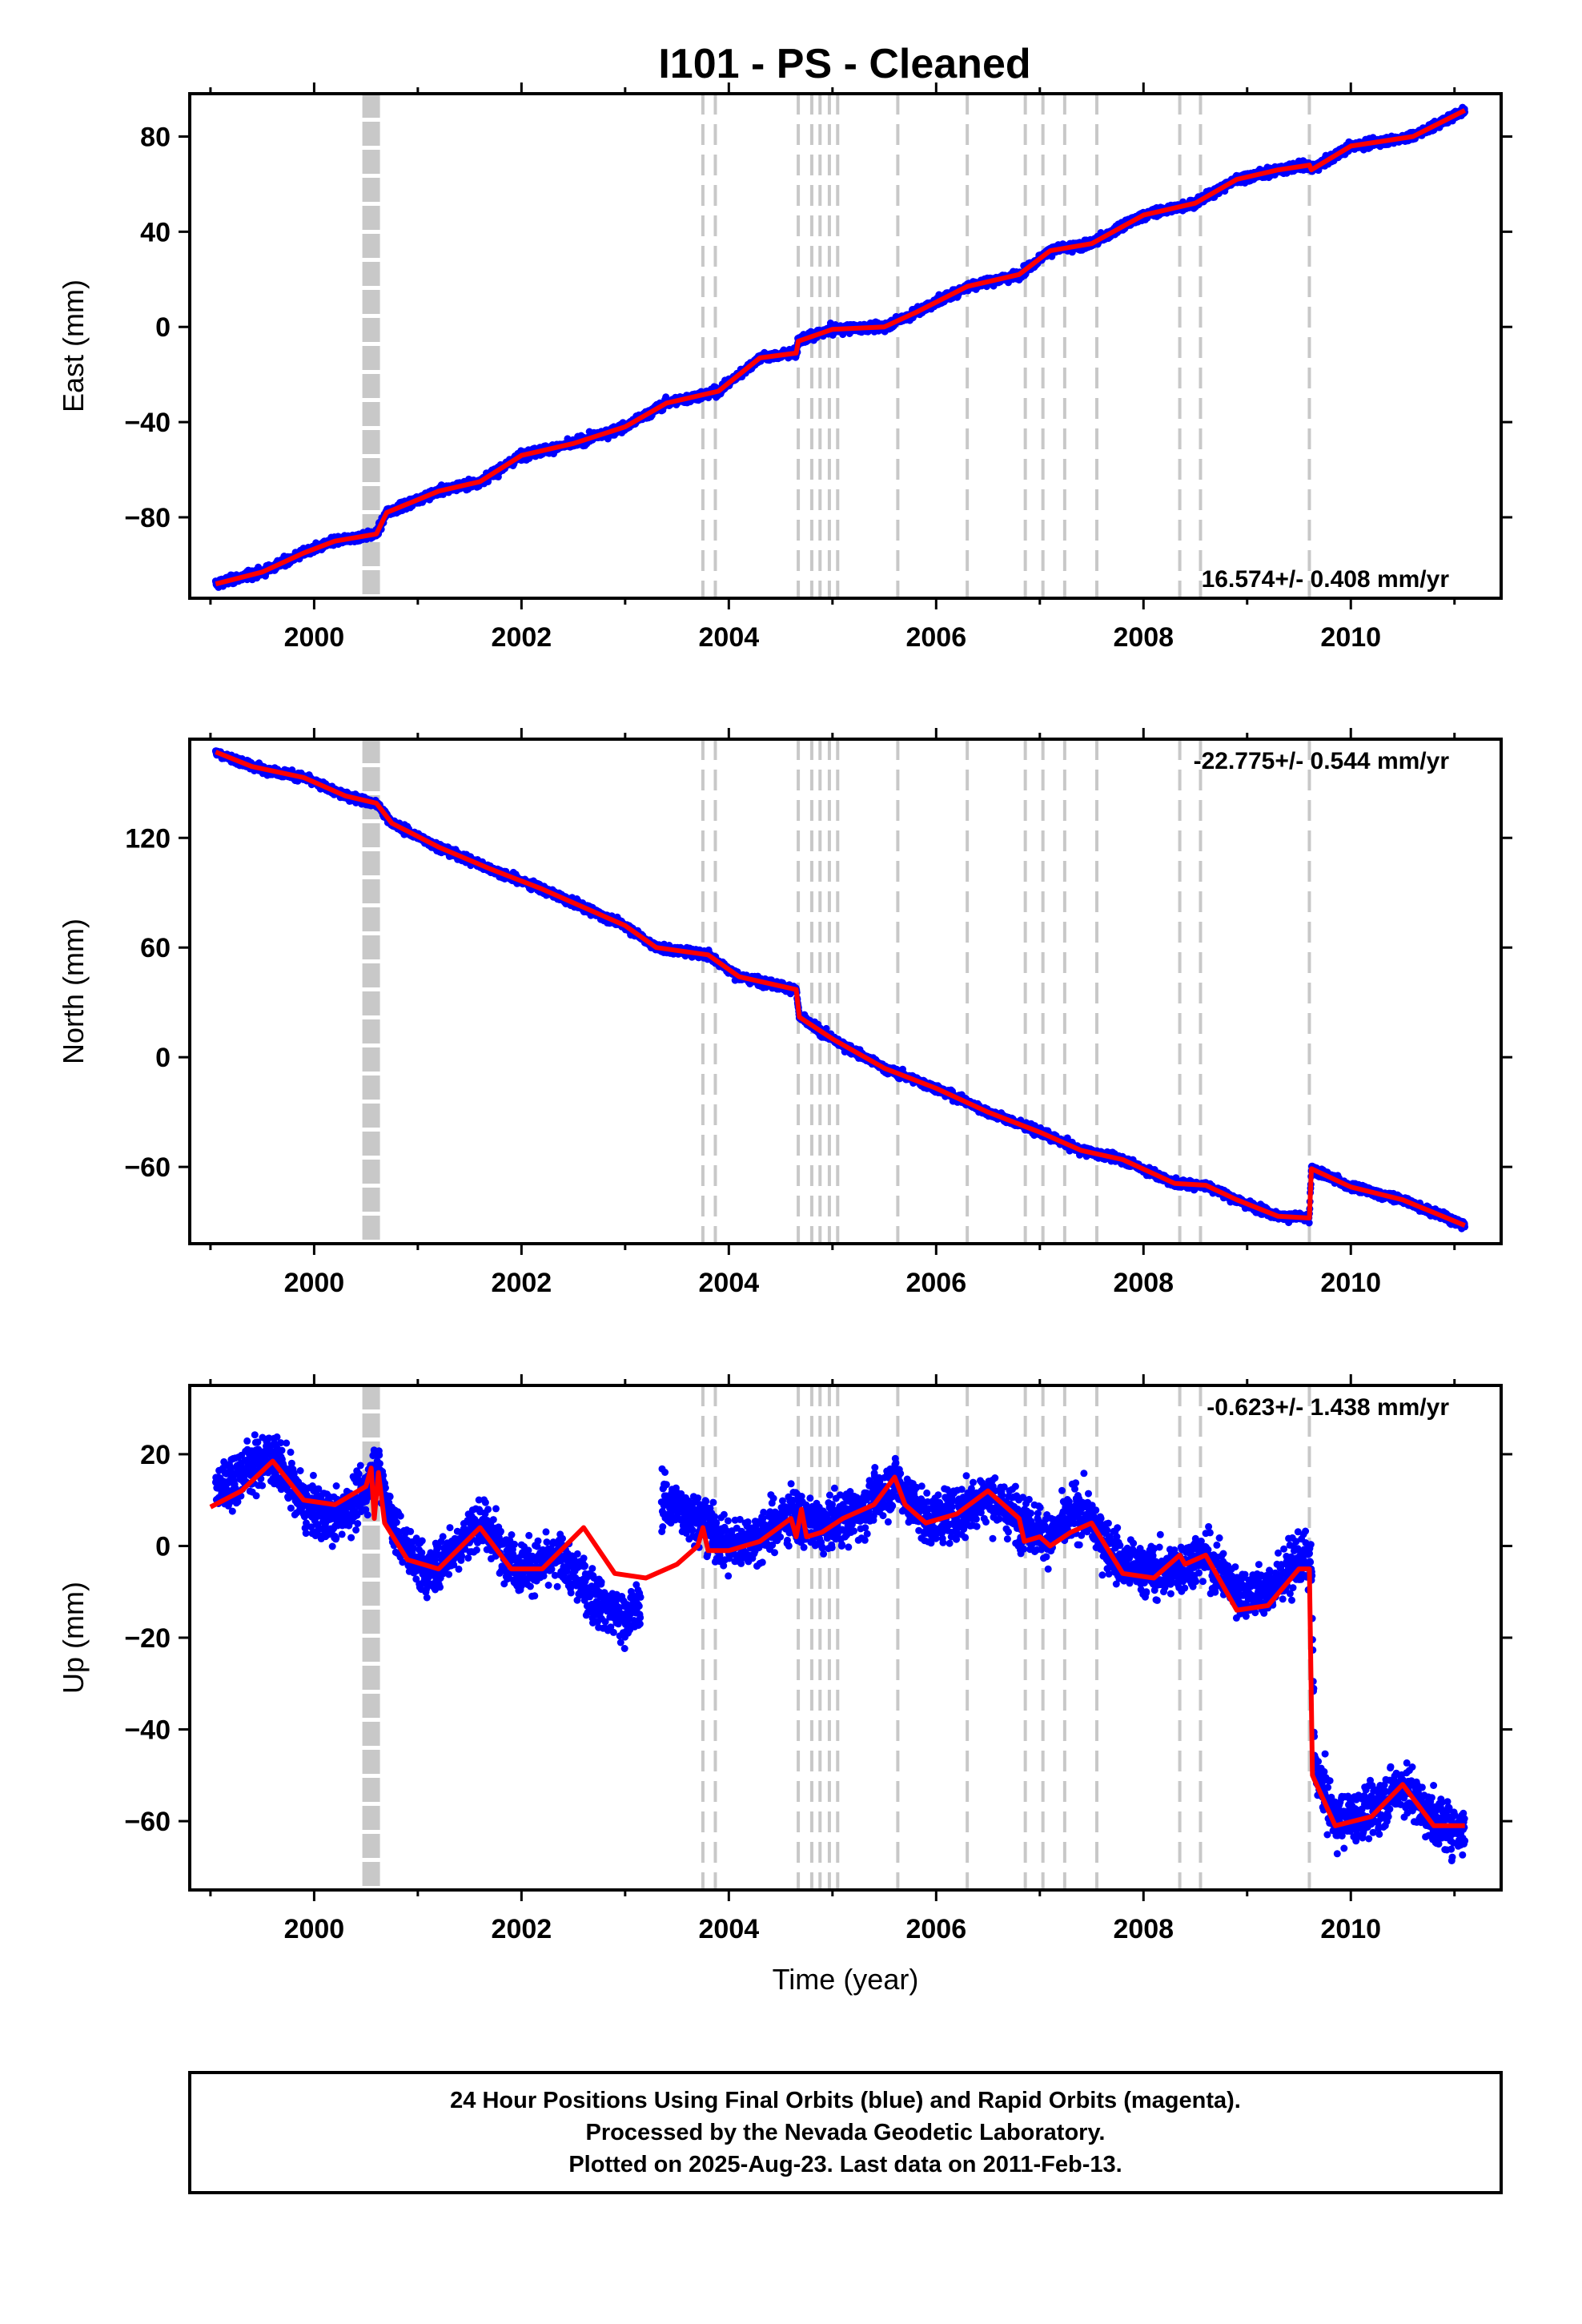 Image resolution: width=1582 pixels, height=2324 pixels. I want to click on east-x-tick-label: 2010, so click(1351, 637).